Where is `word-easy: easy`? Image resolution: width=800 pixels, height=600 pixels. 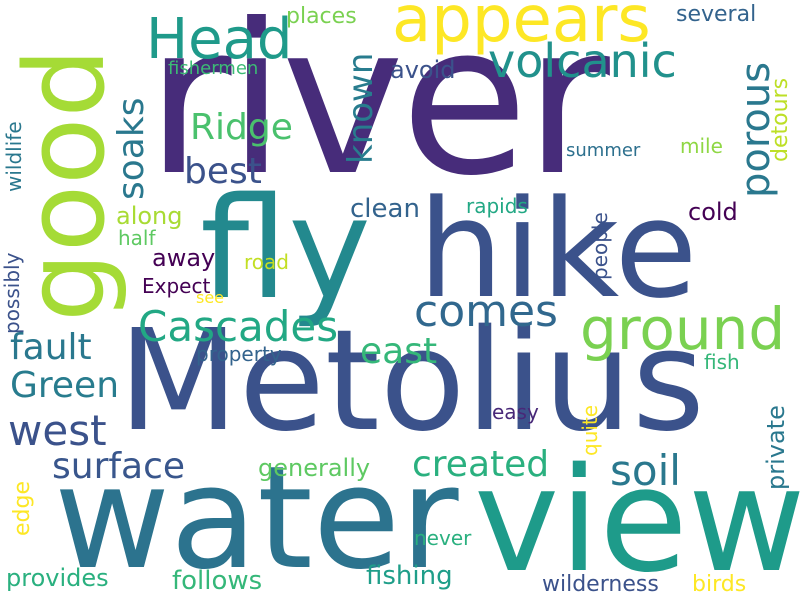 word-easy: easy is located at coordinates (515, 412).